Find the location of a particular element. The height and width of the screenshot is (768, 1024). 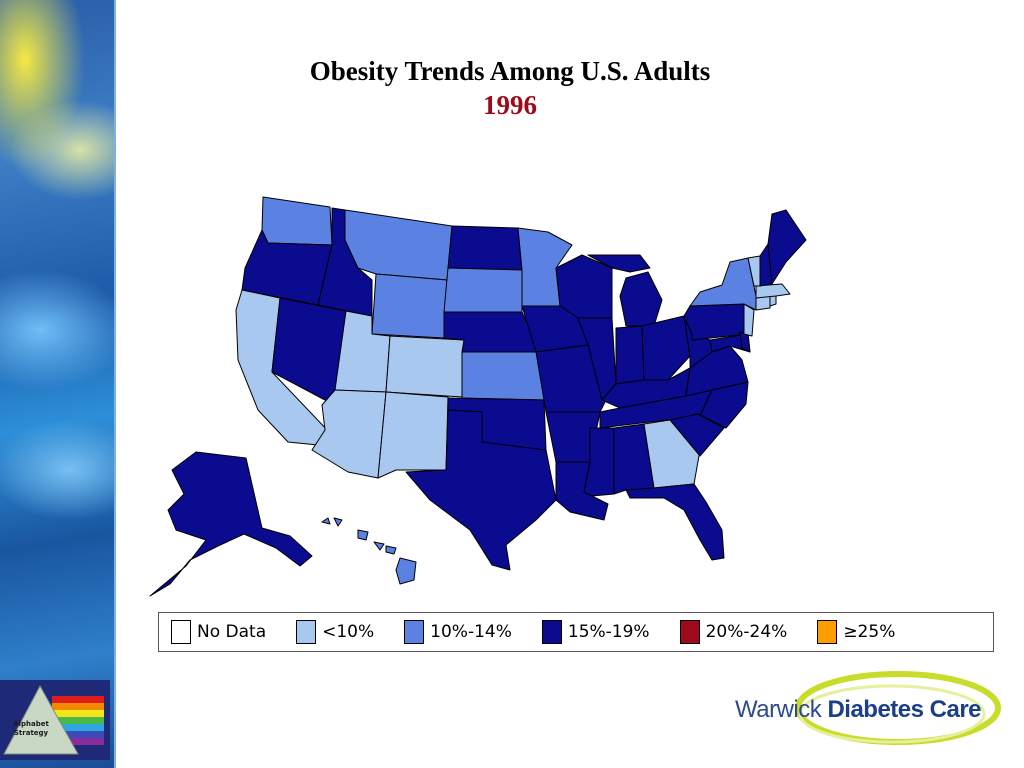

state-oh is located at coordinates (666, 348).